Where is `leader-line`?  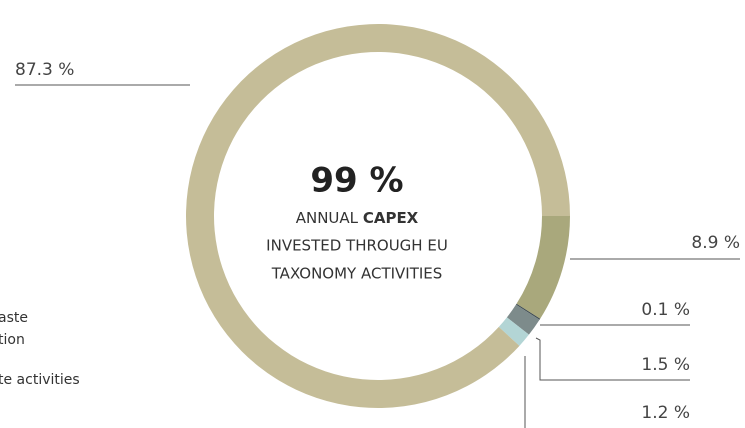 leader-line is located at coordinates (612, 359).